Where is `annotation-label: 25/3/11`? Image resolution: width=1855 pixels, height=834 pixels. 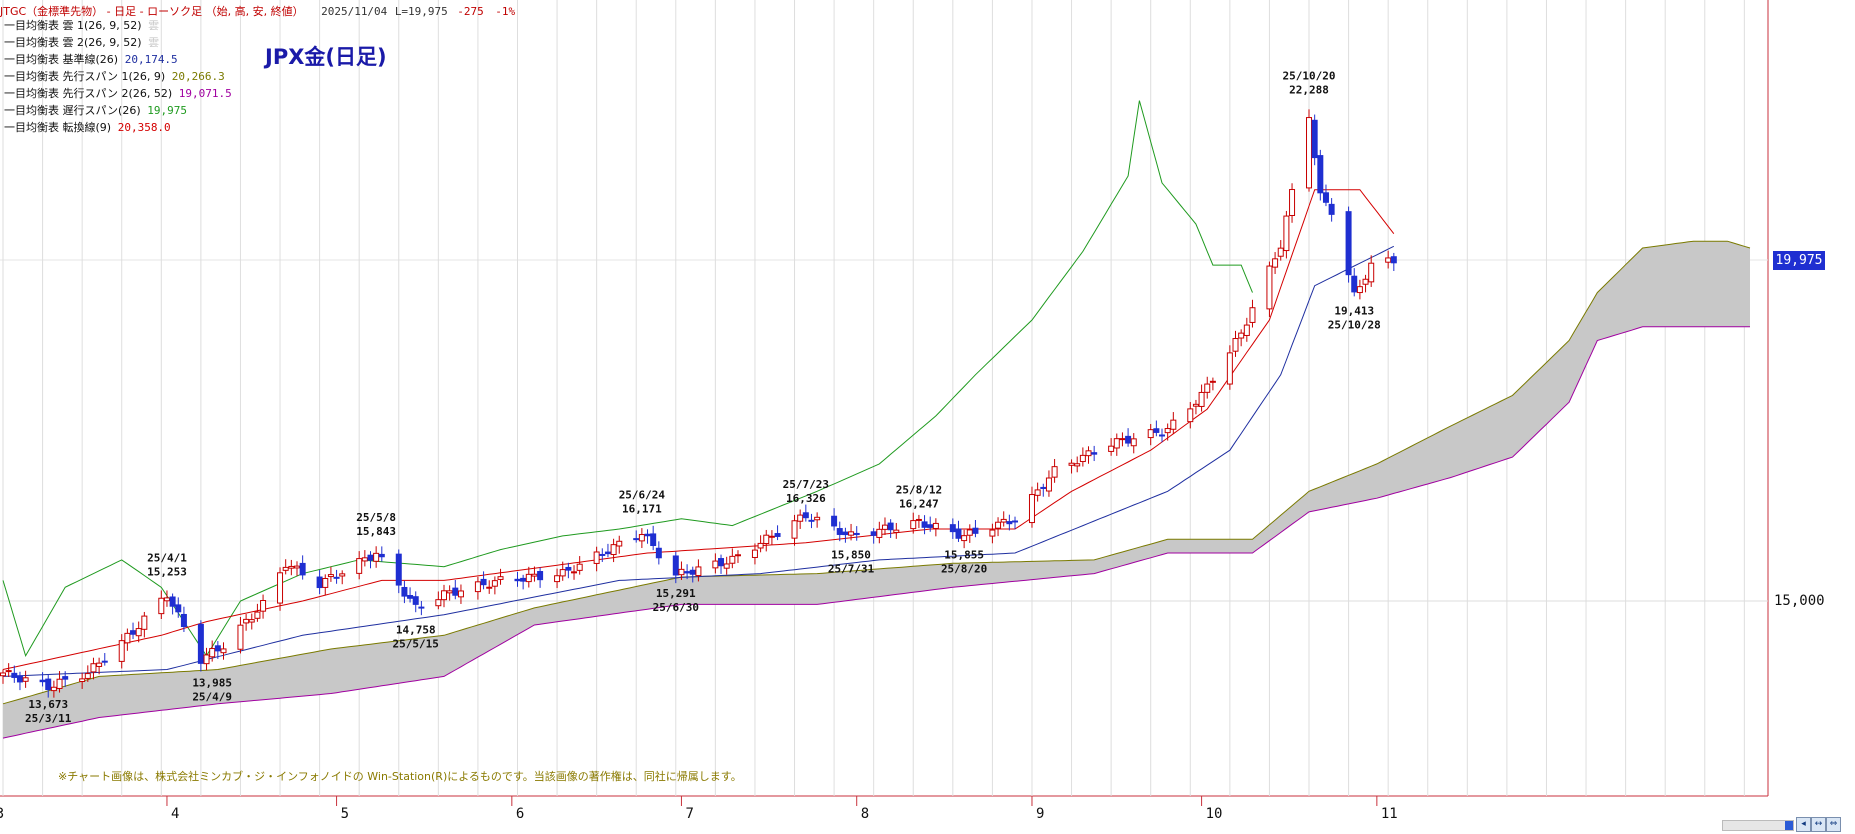 annotation-label: 25/3/11 is located at coordinates (48, 718).